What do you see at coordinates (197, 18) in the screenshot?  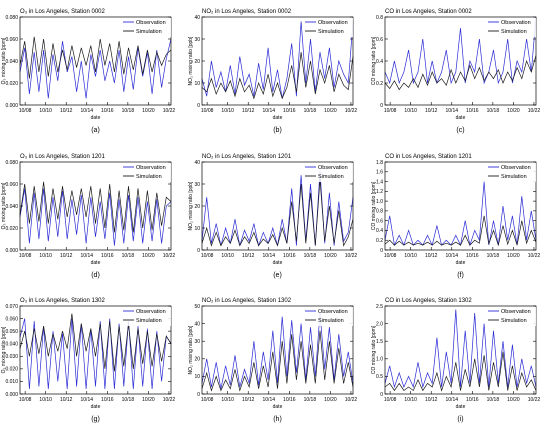 I see `y-tick-label: 40` at bounding box center [197, 18].